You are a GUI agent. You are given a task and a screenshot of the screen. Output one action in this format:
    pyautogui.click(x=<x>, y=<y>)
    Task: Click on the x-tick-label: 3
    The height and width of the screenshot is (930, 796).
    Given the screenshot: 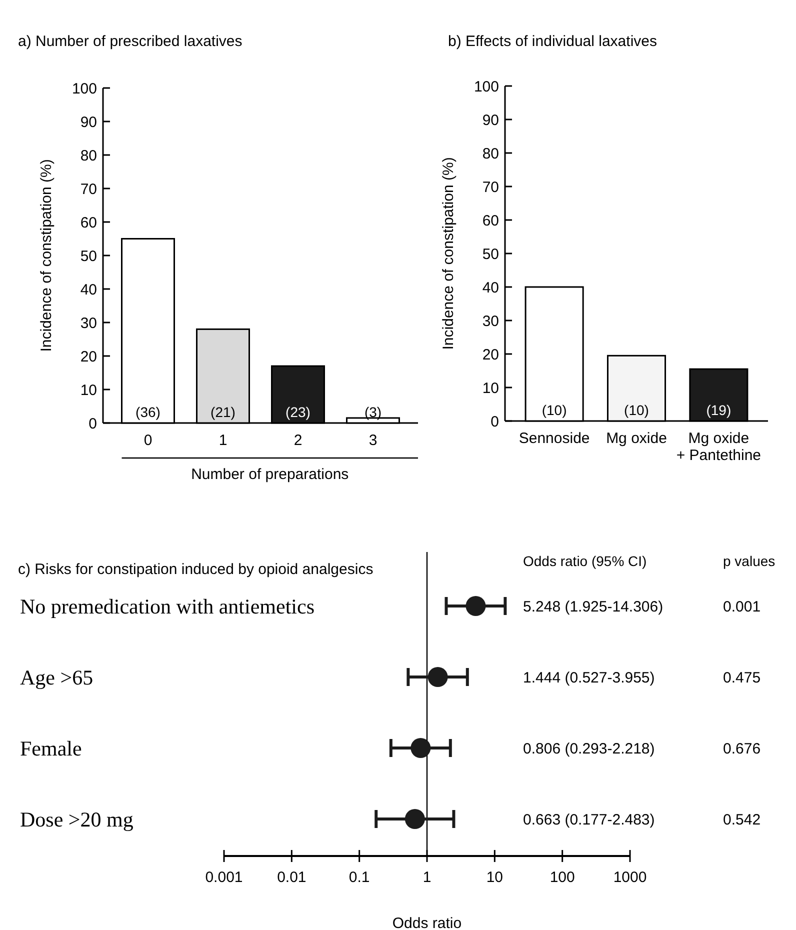 What is the action you would take?
    pyautogui.click(x=373, y=440)
    